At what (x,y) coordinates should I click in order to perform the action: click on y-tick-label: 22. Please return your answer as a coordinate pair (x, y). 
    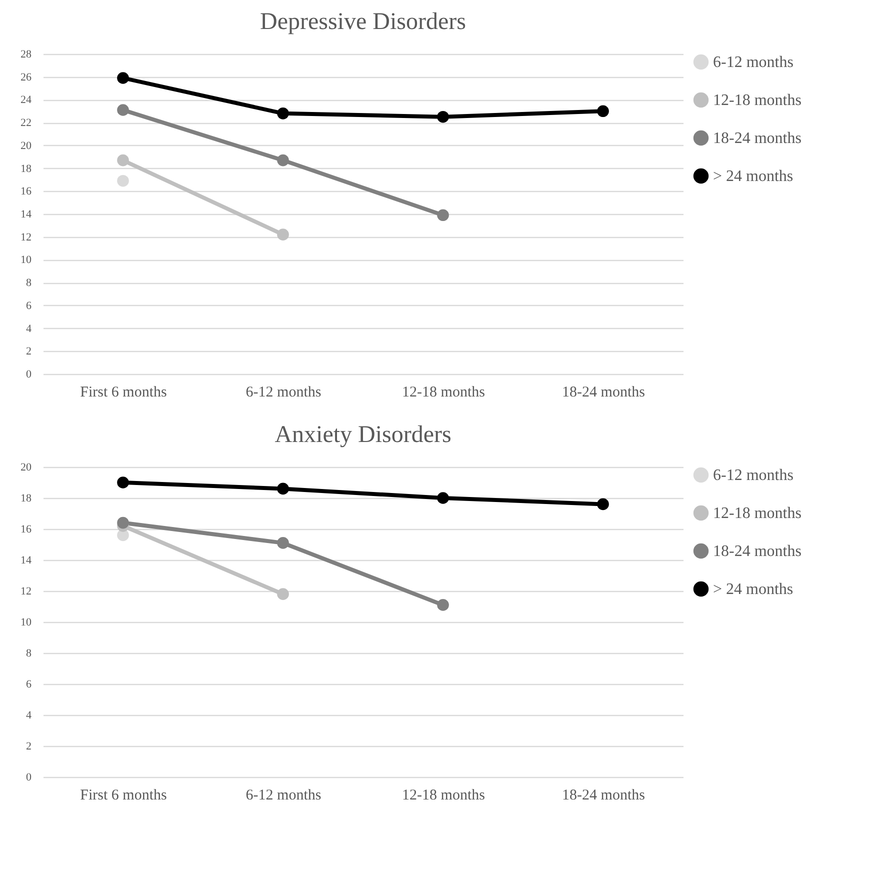
    Looking at the image, I should click on (26, 123).